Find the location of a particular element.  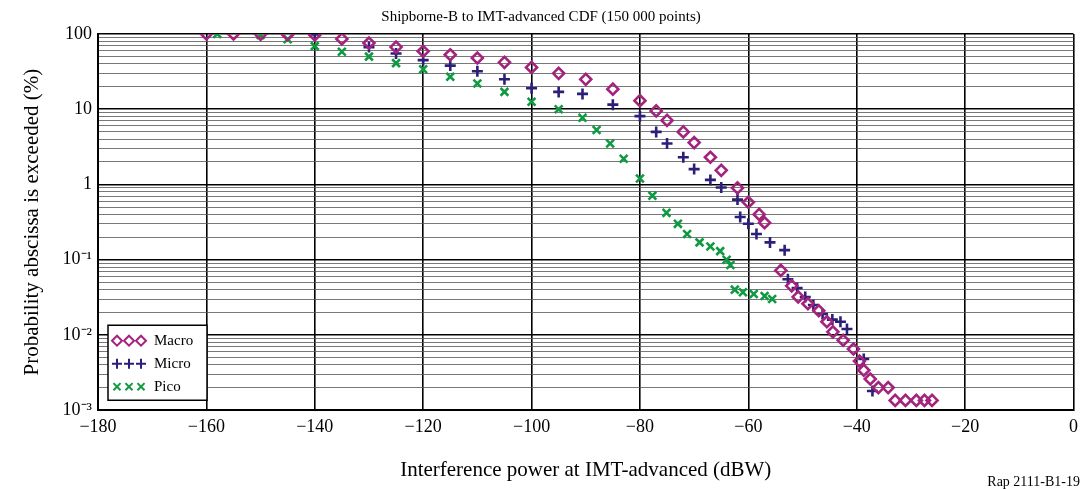

y-axis-title: Probability abscissa is exceeded (%) is located at coordinates (31, 222).